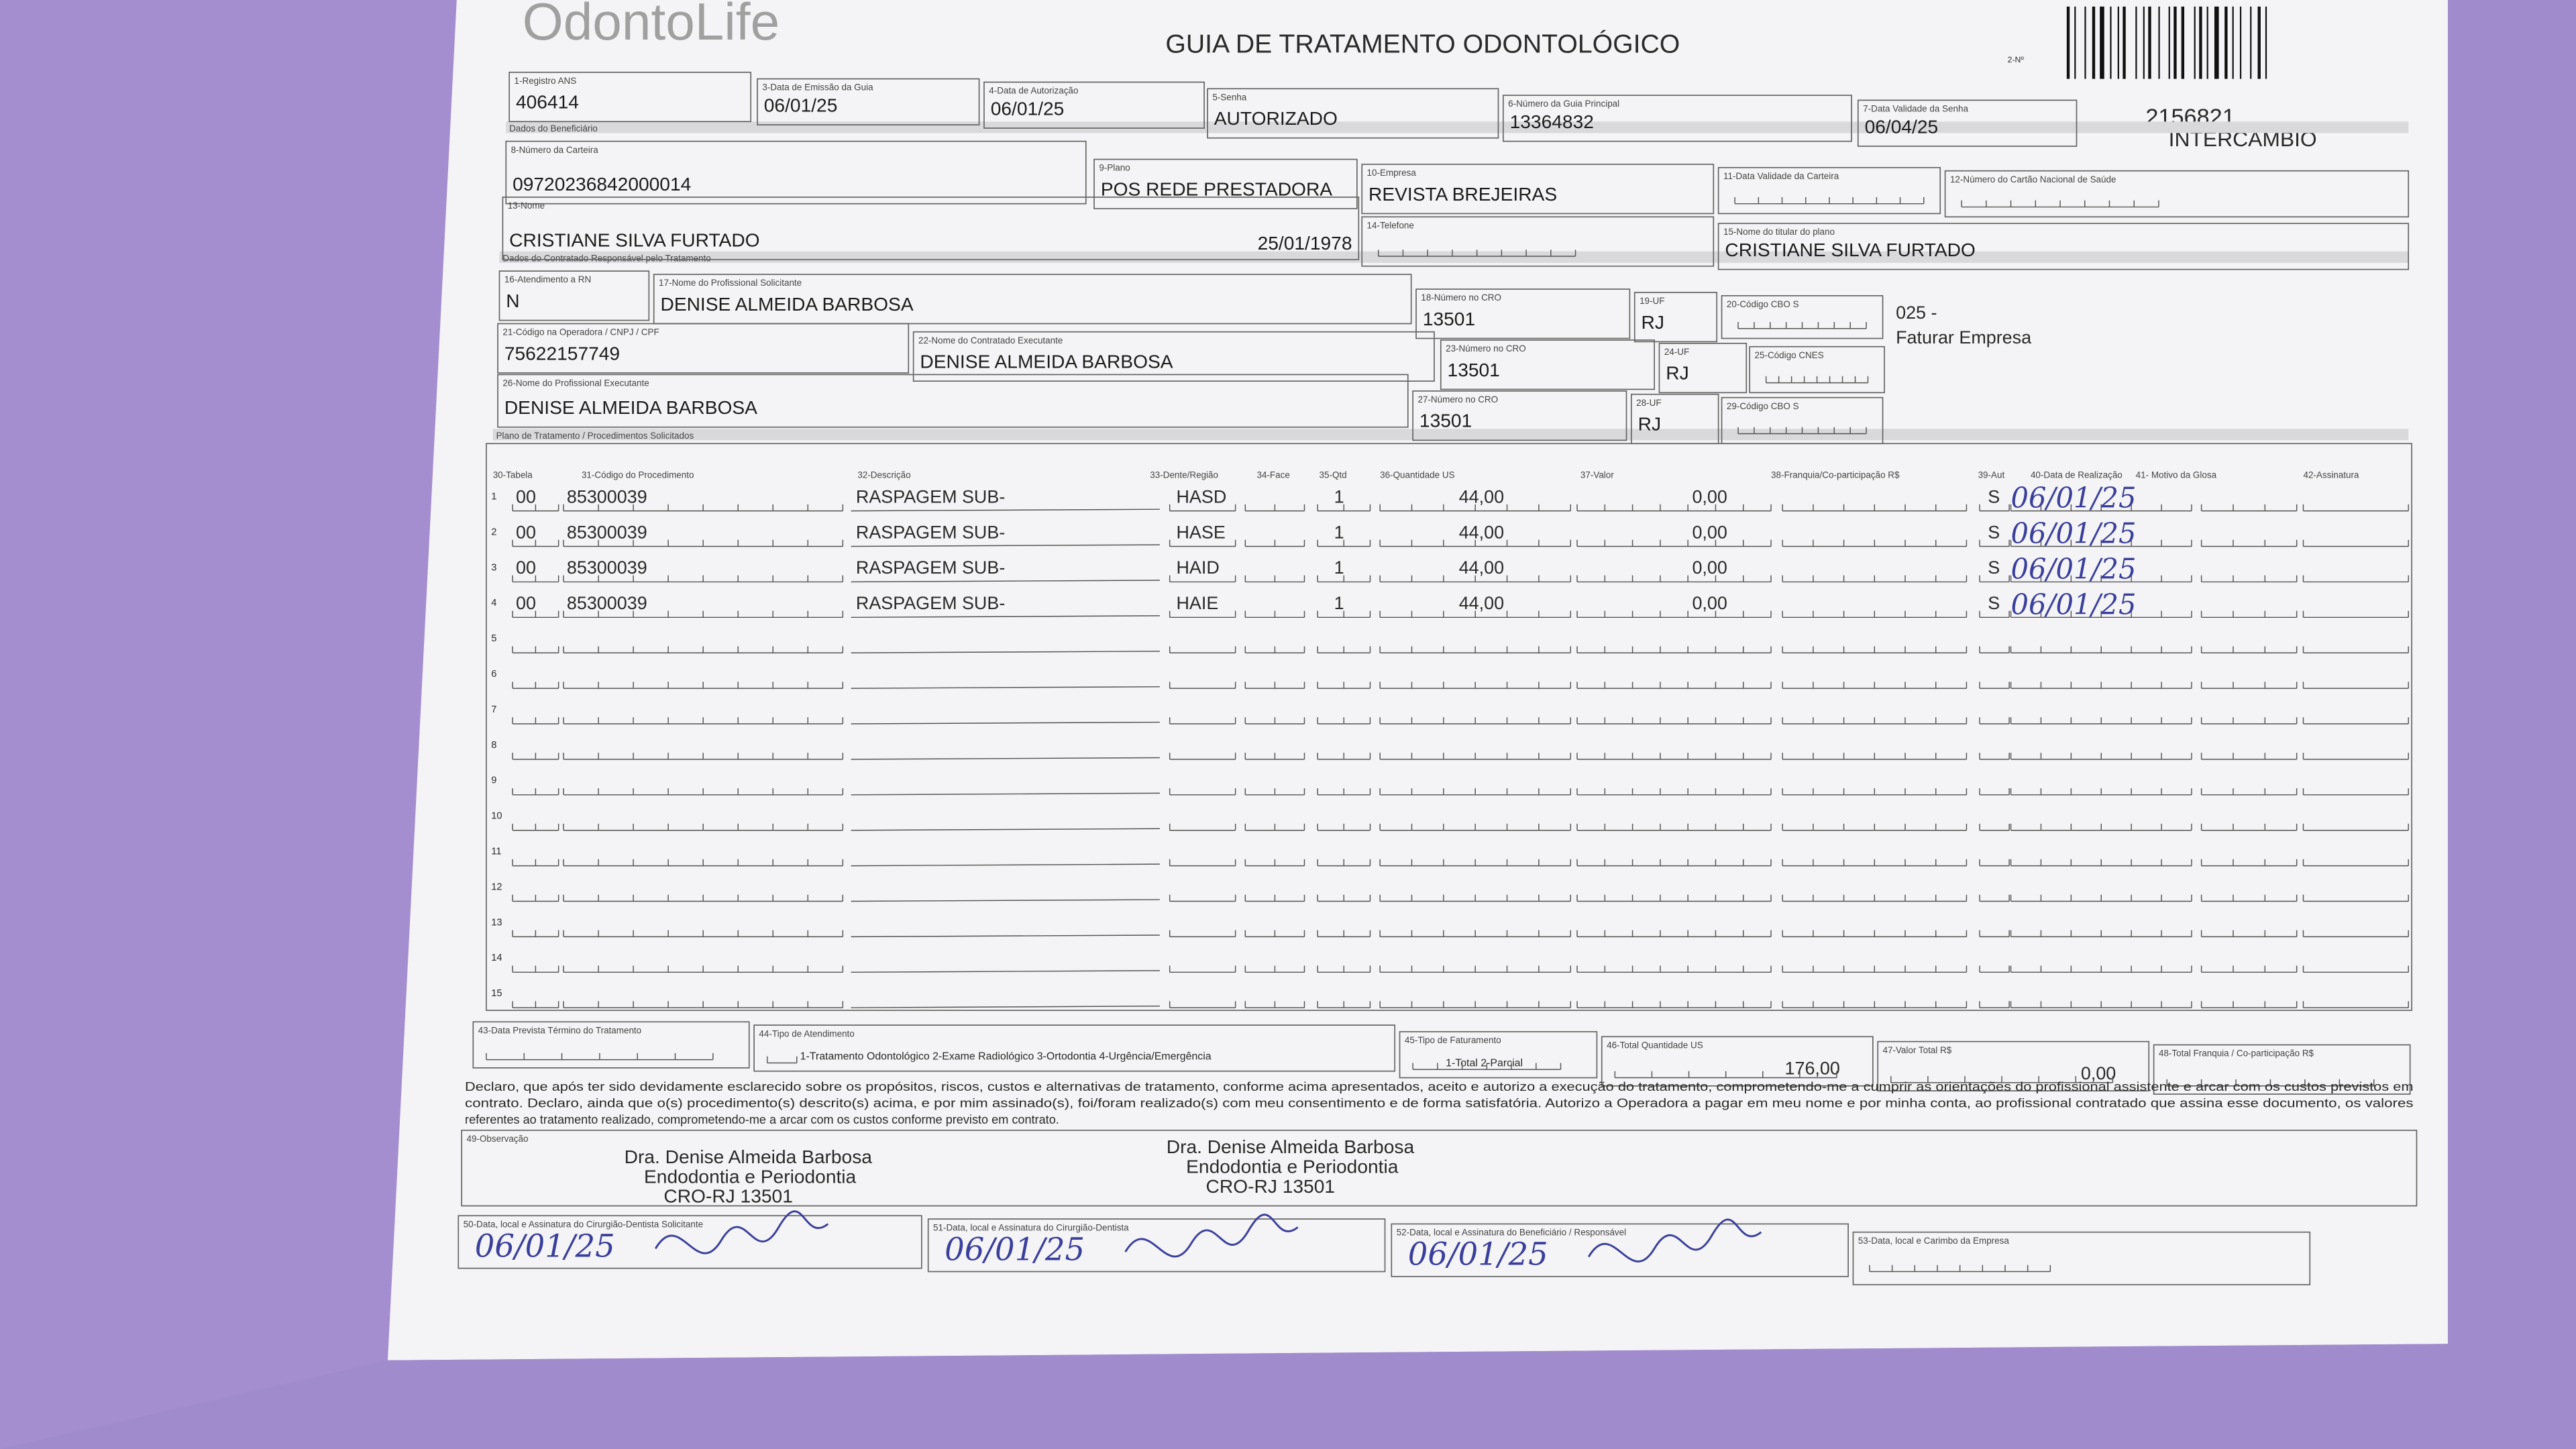 Image resolution: width=2576 pixels, height=1449 pixels. Describe the element at coordinates (2176, 475) in the screenshot. I see `column-header: 41- Motivo da Glosa` at that location.